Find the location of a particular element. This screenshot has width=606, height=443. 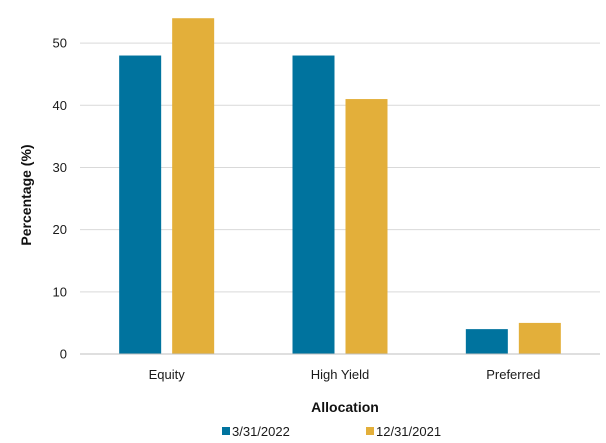

y-tick-label: 20 is located at coordinates (60, 229).